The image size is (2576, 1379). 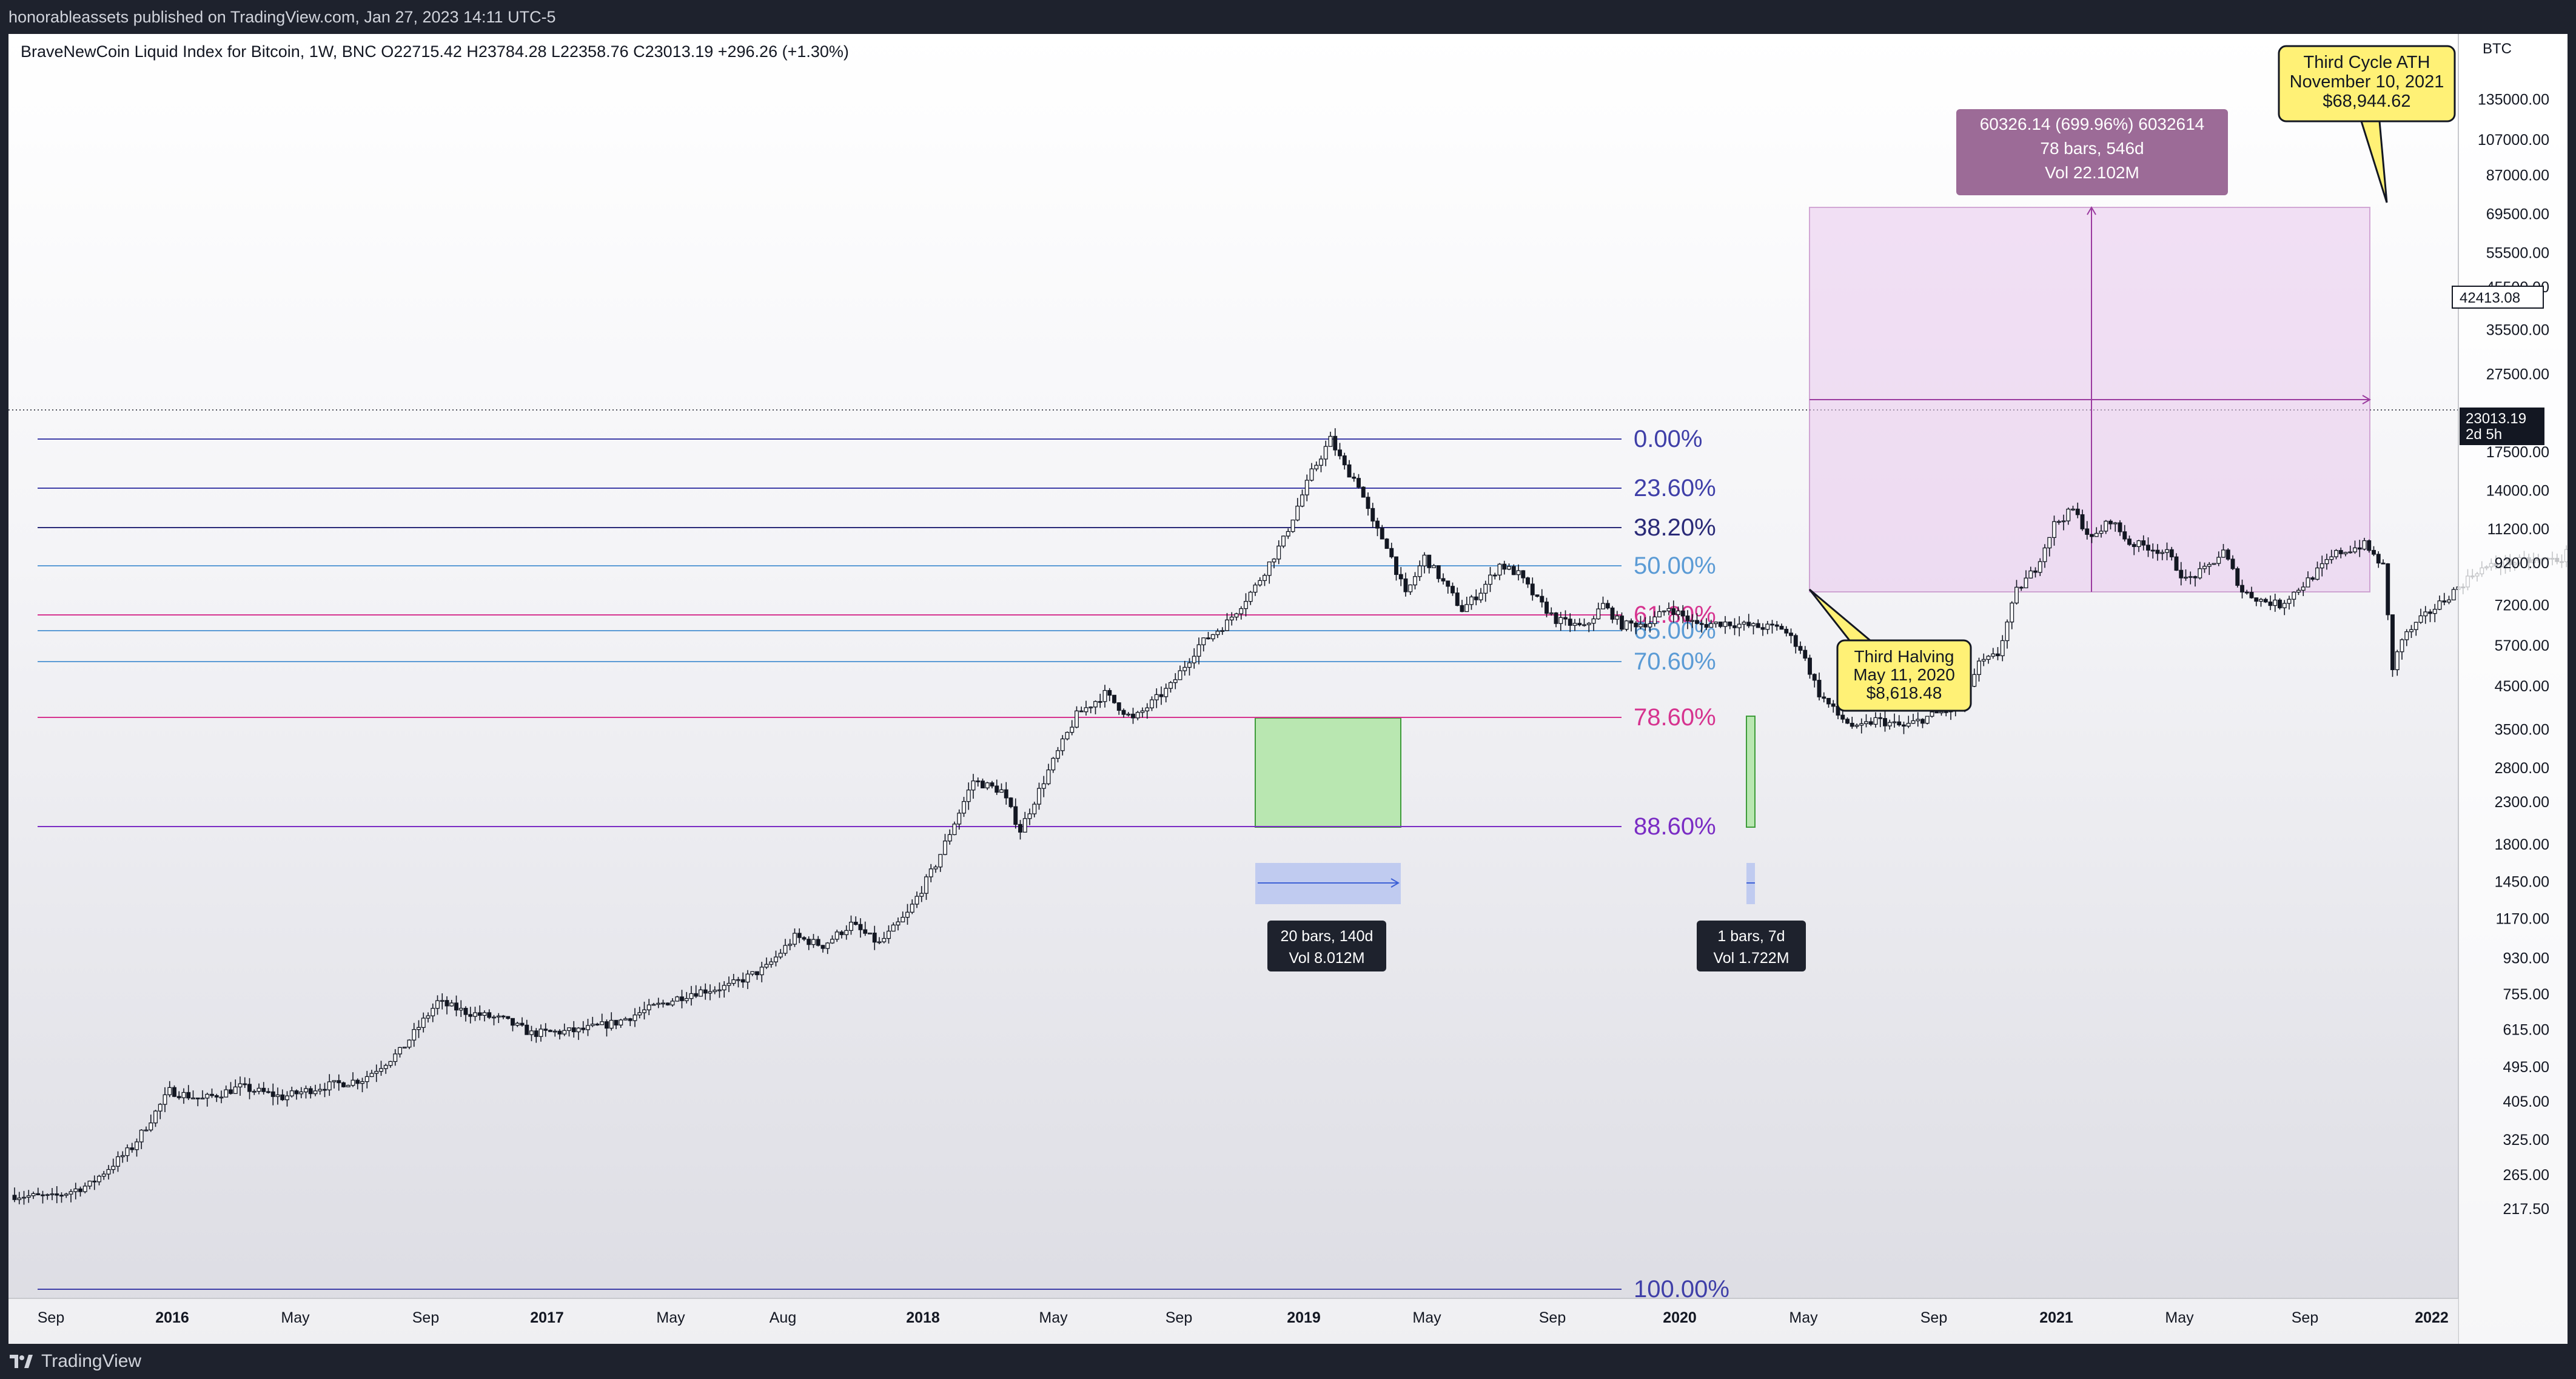 What do you see at coordinates (783, 1317) in the screenshot?
I see `time-tick-label: Aug` at bounding box center [783, 1317].